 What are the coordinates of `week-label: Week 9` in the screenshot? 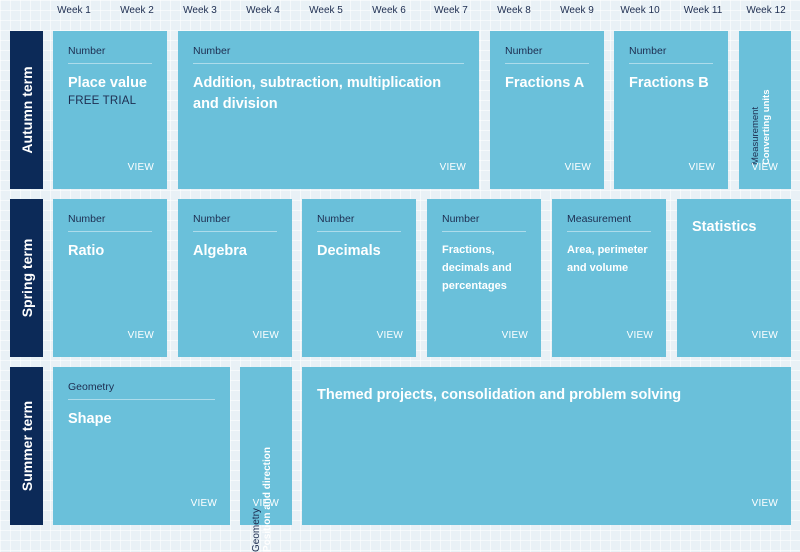 It's located at (577, 10).